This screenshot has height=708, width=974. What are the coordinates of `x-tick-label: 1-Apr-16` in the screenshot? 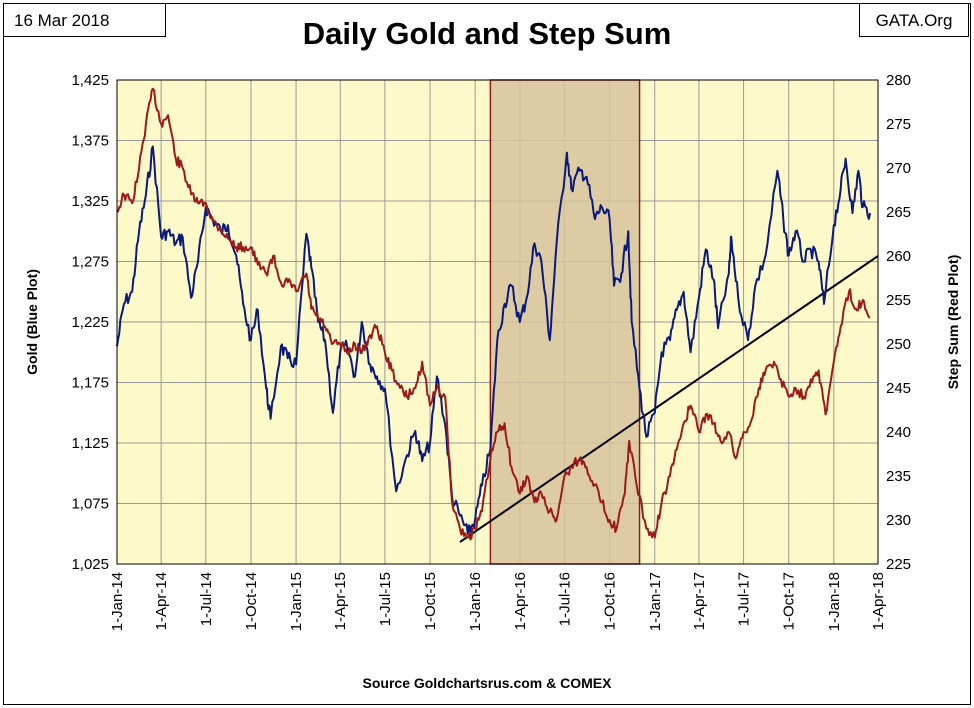 It's located at (520, 601).